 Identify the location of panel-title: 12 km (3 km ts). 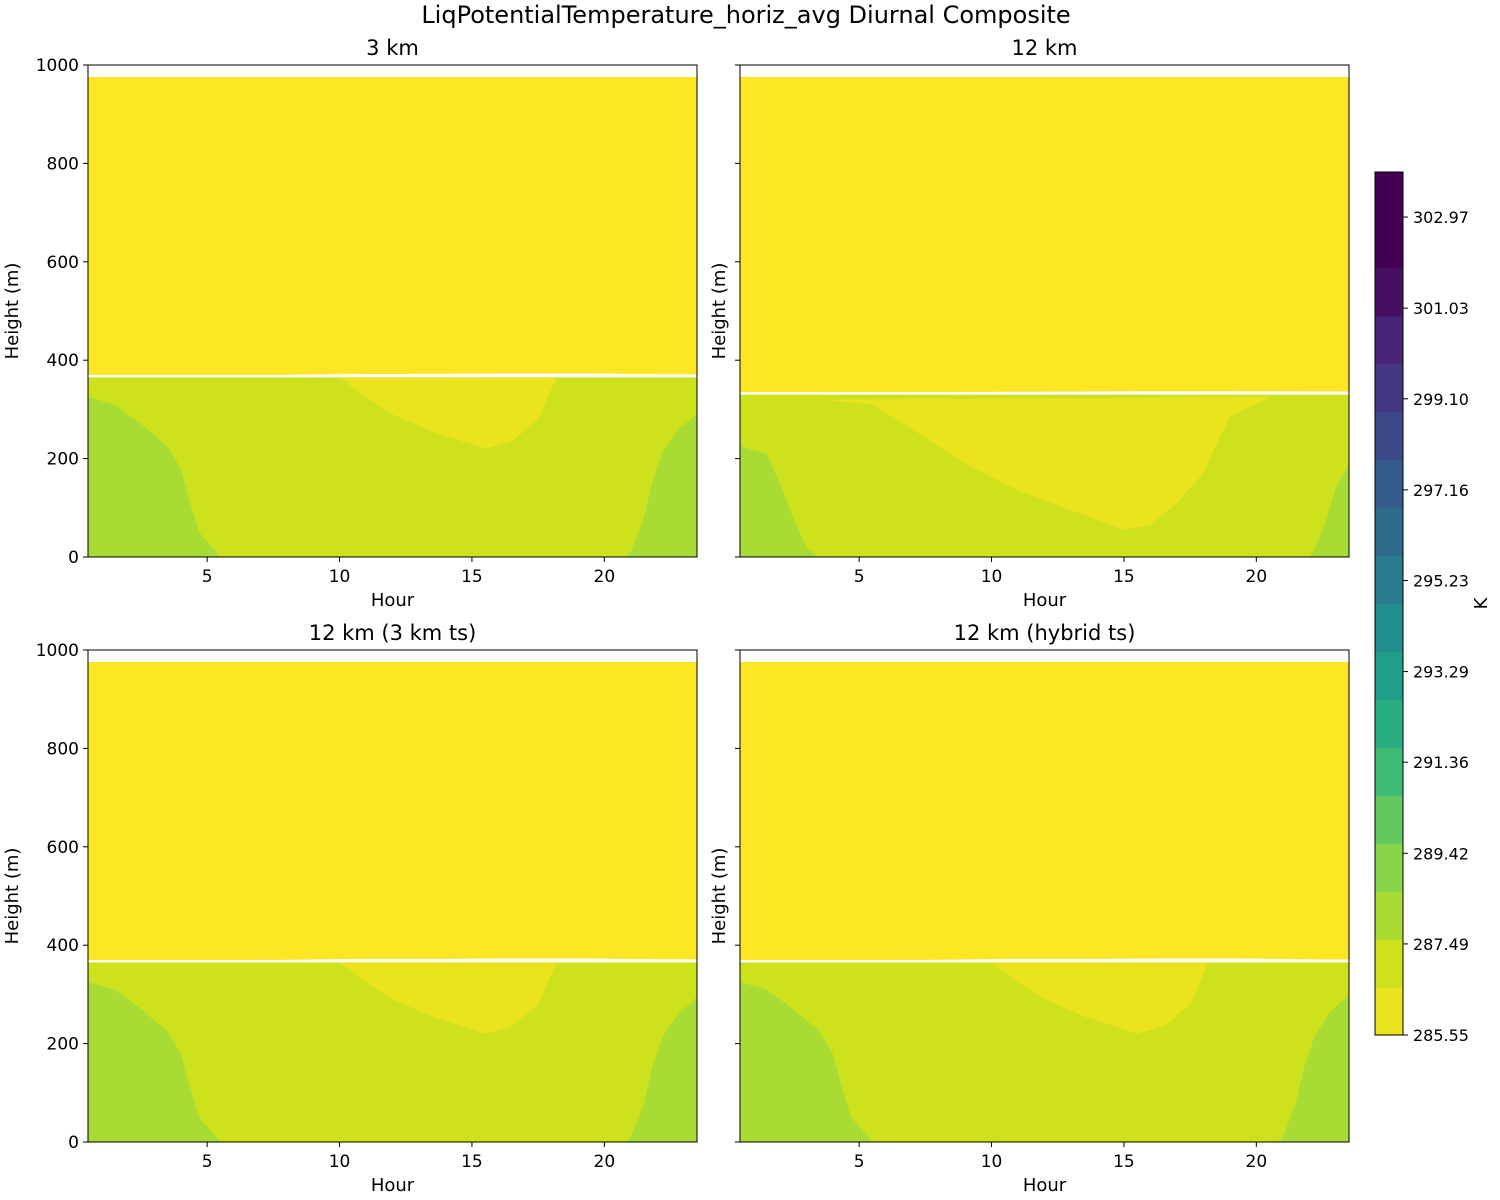
(393, 633).